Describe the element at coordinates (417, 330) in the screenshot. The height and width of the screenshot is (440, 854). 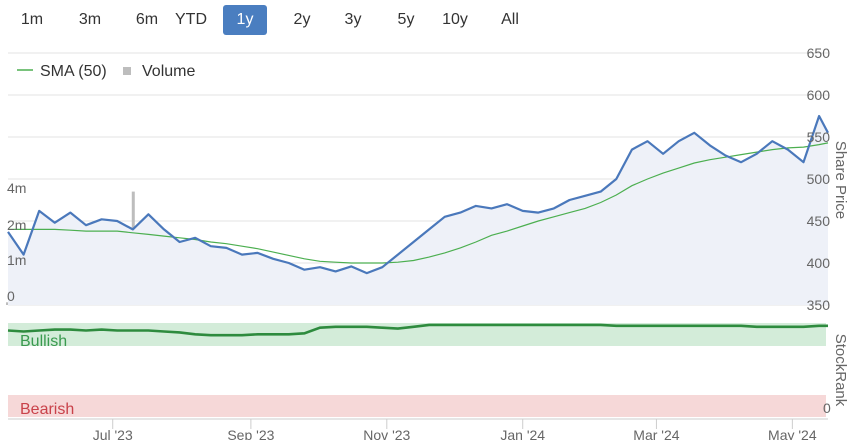
I see `stockrank-line` at that location.